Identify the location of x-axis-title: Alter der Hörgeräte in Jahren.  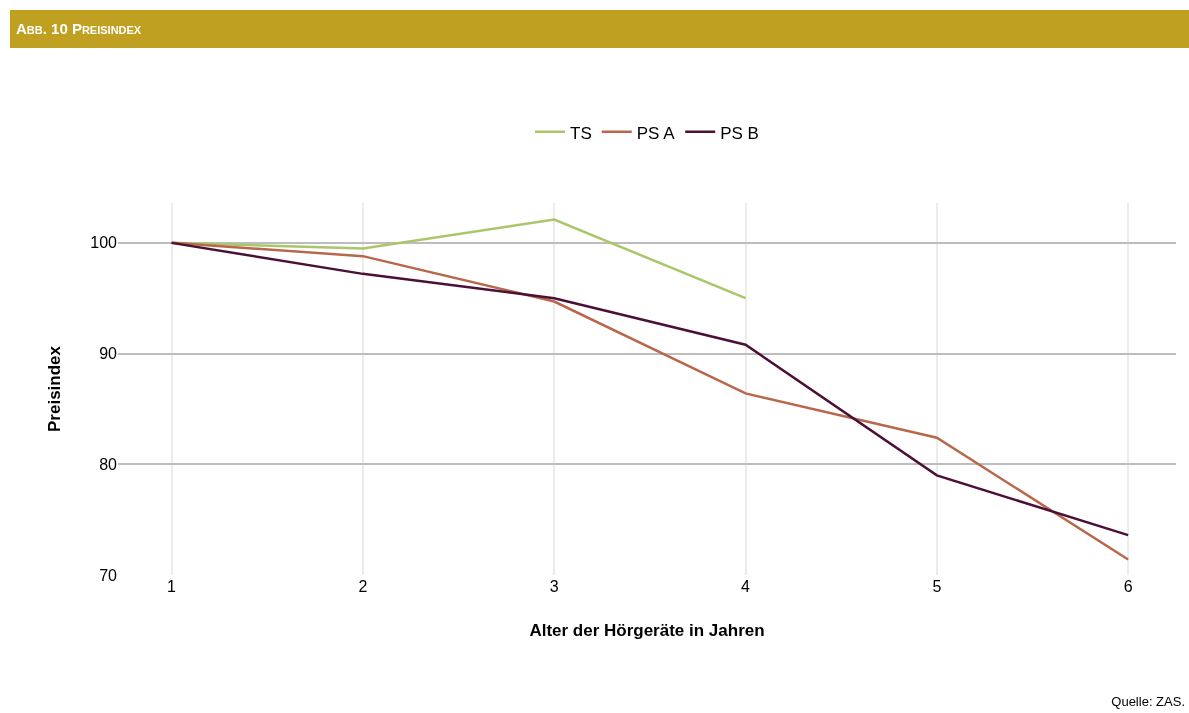
(647, 631).